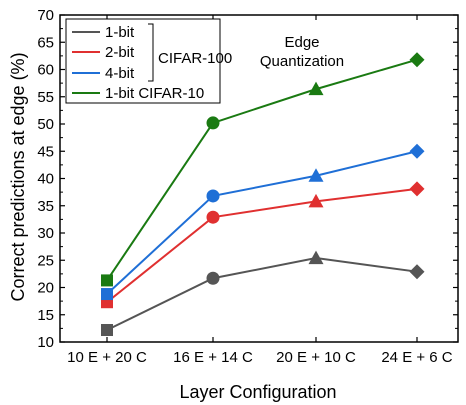 Image resolution: width=466 pixels, height=405 pixels. I want to click on y-tick-label: 60, so click(45, 70).